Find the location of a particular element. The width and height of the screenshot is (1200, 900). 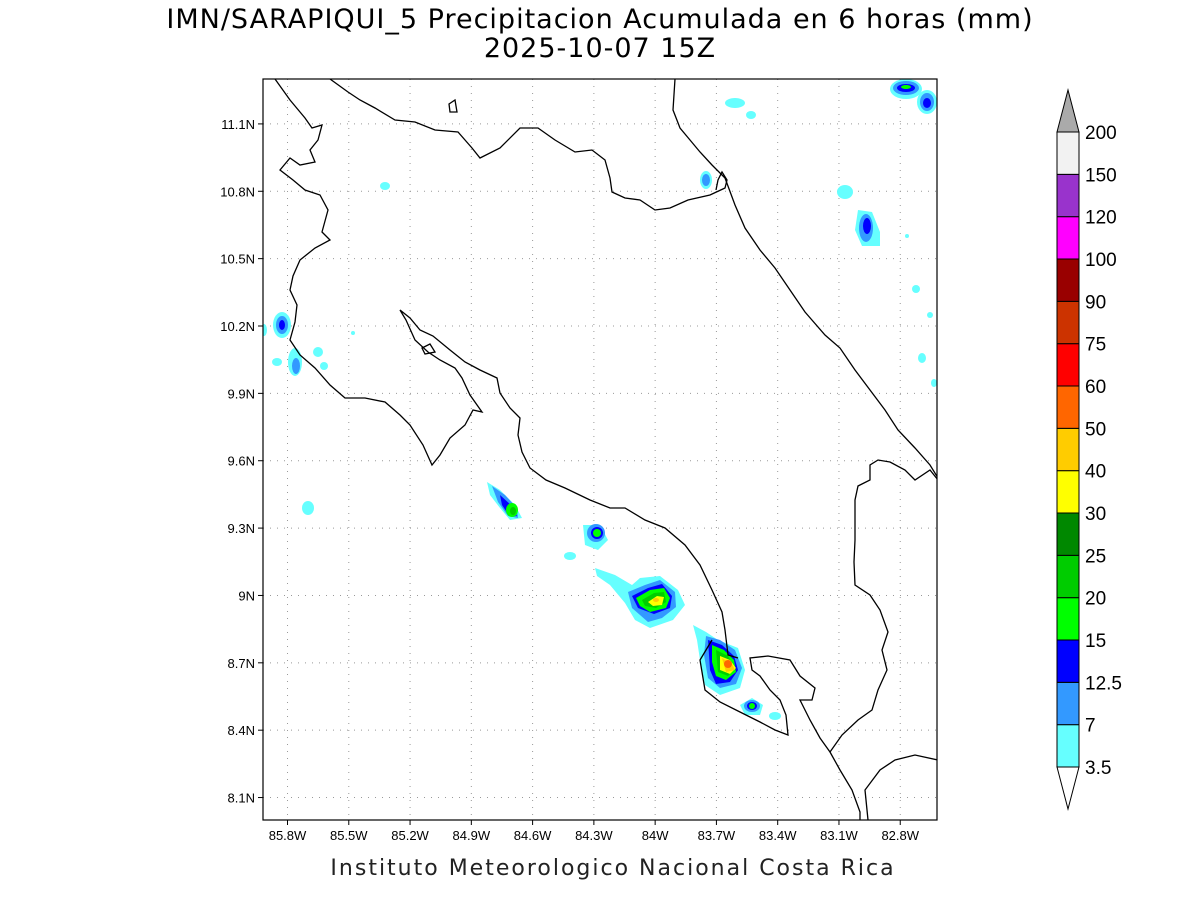

map-timestamp: 2025-10-07 15Z is located at coordinates (600, 48).